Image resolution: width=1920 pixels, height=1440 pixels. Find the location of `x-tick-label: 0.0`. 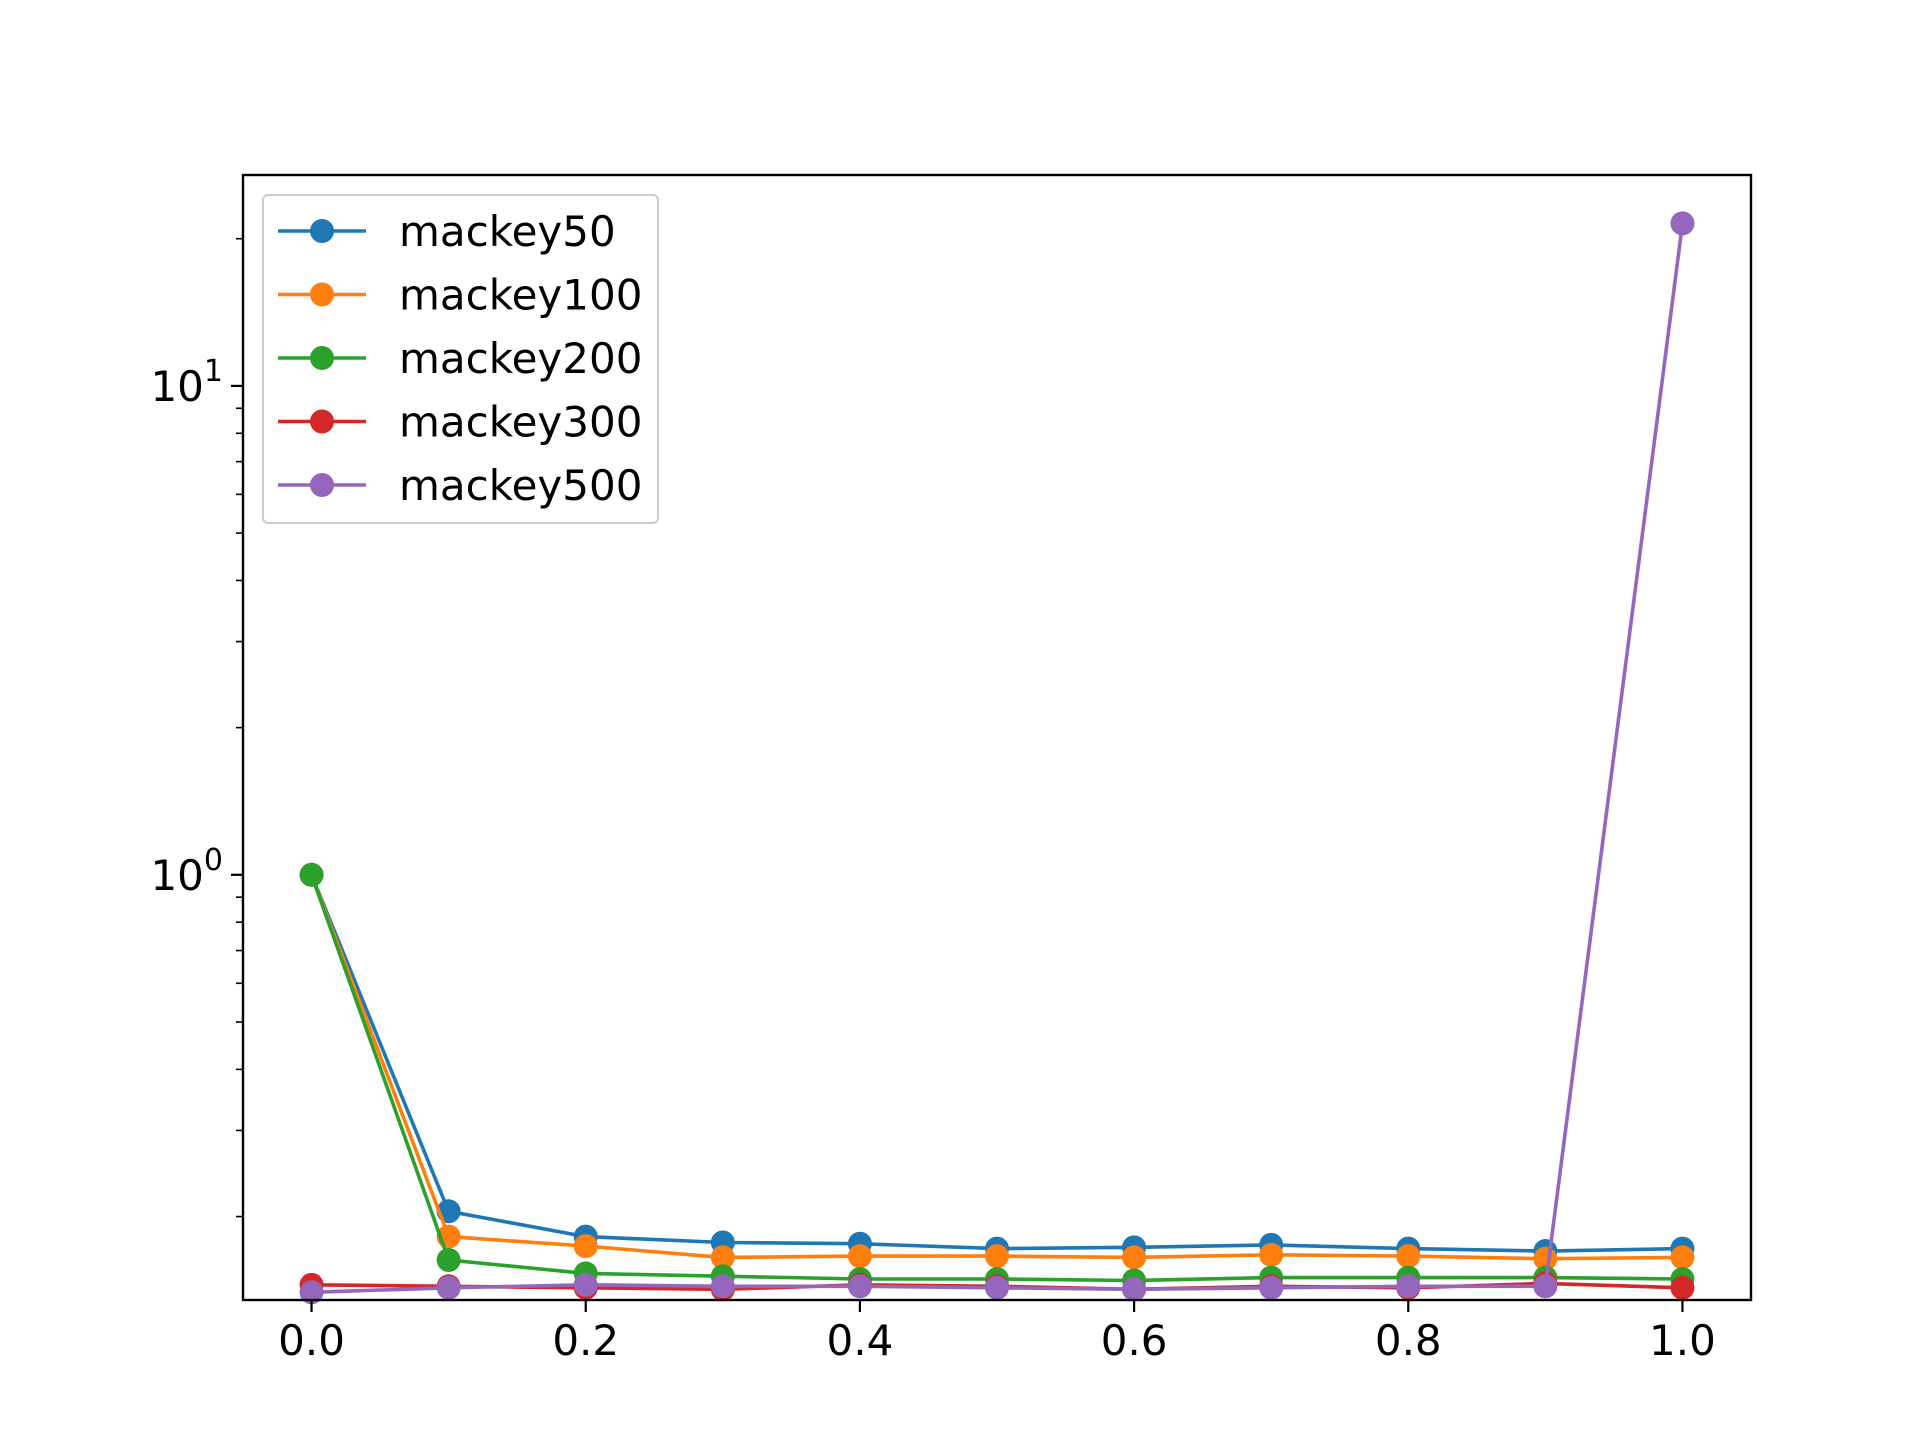

x-tick-label: 0.0 is located at coordinates (311, 1340).